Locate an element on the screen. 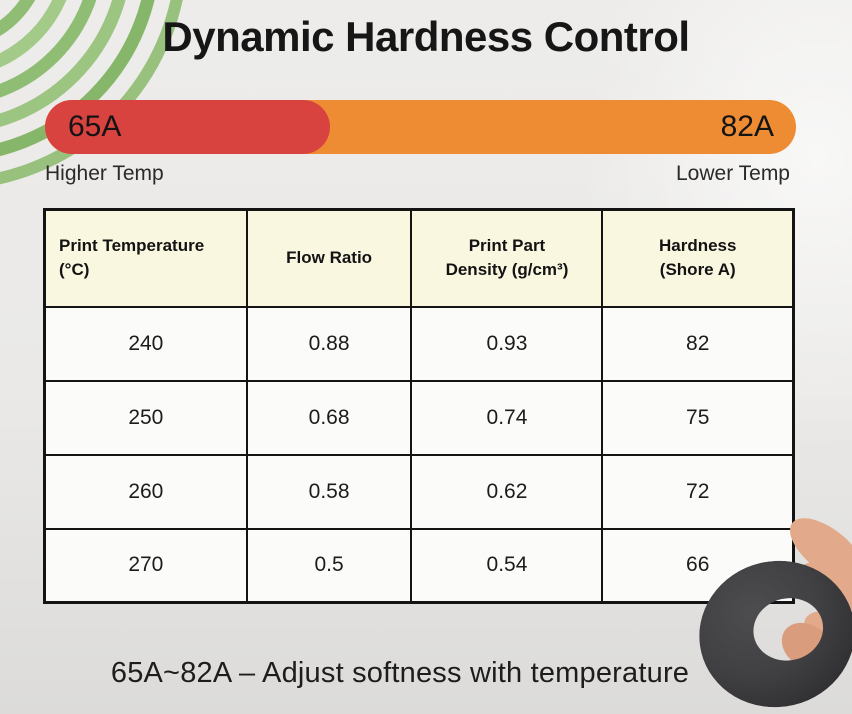 Image resolution: width=852 pixels, height=714 pixels. table-cell: 0.62 is located at coordinates (507, 491).